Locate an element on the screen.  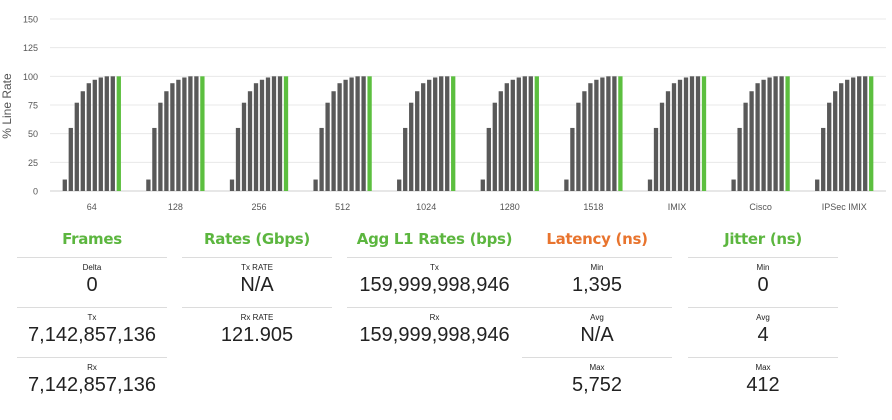
jitter-title: Jitter (ns) is located at coordinates (763, 239).